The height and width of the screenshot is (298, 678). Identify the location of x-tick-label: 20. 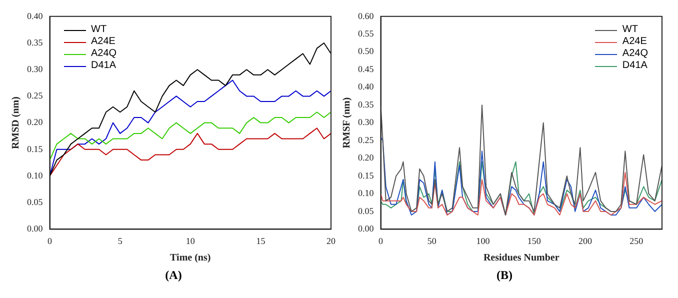
(331, 241).